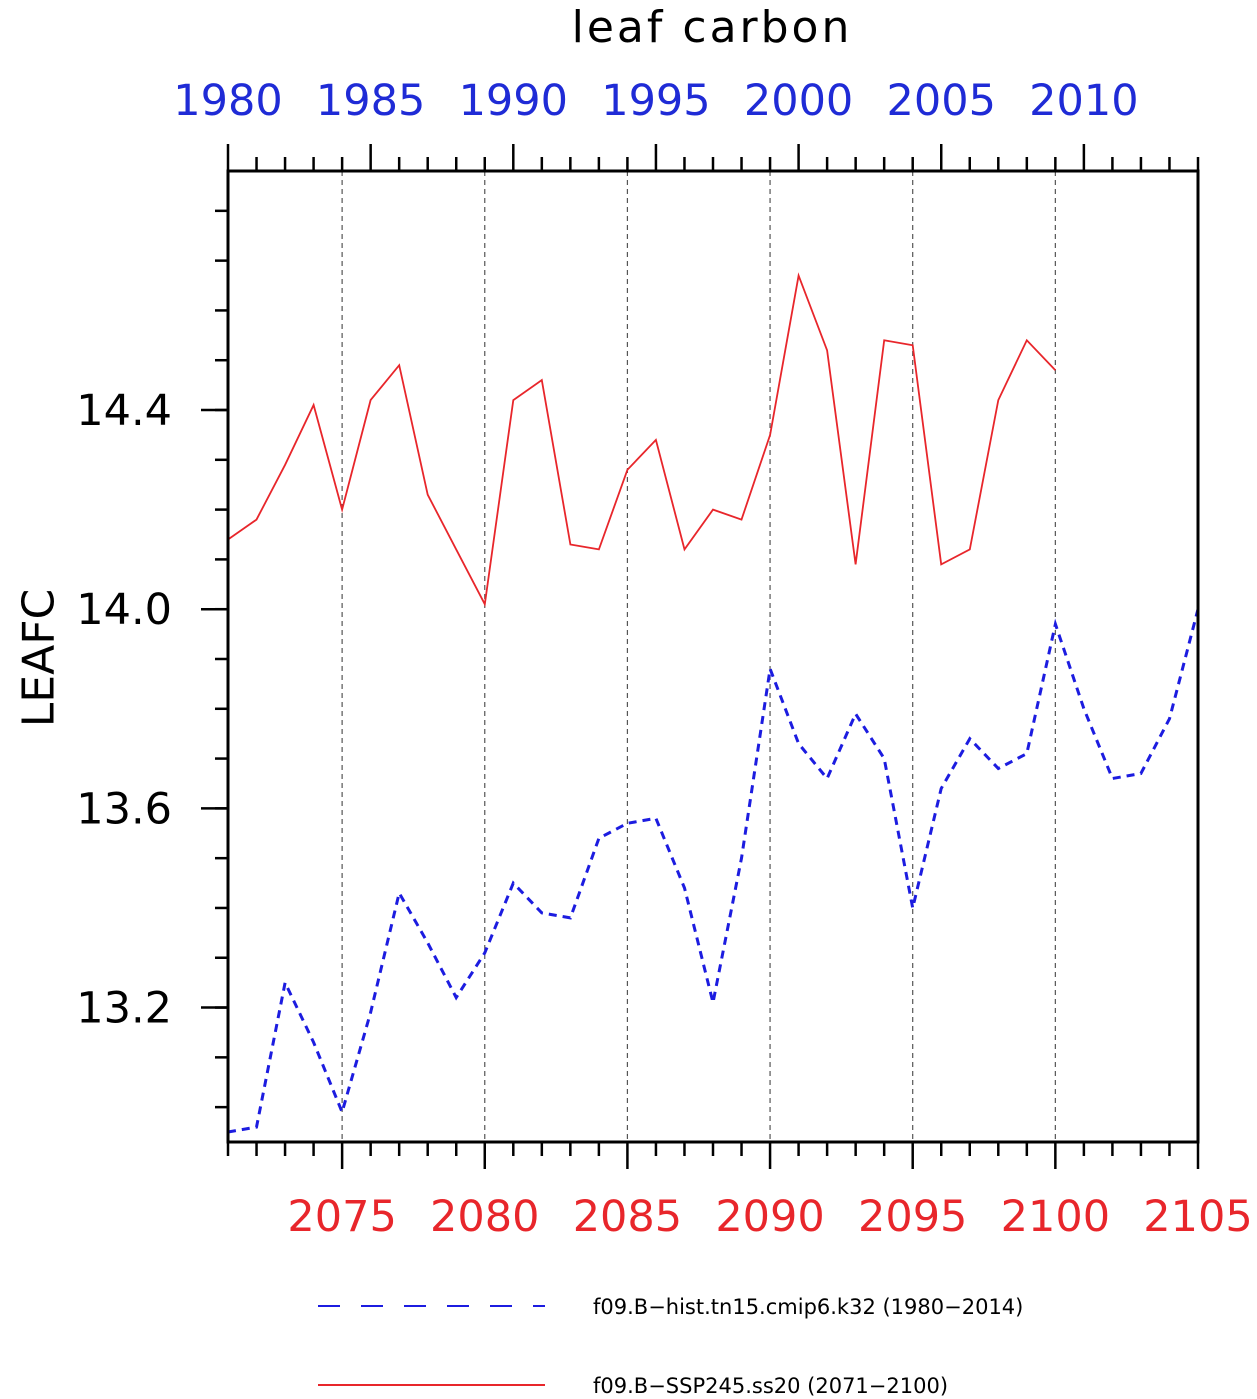 The width and height of the screenshot is (1257, 1399). I want to click on y-tick-label: 14.4, so click(124, 411).